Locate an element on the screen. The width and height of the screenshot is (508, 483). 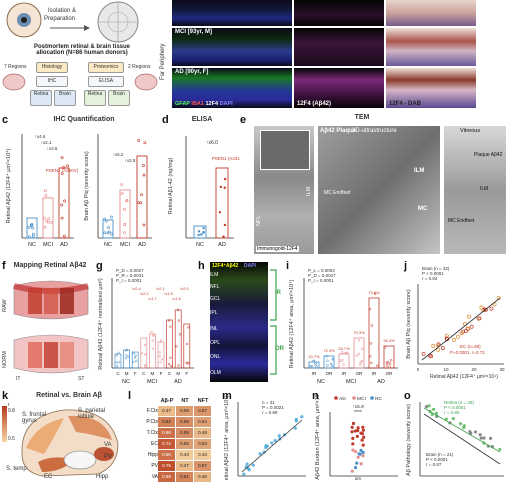
g-bar-M is located at coordinates (178, 339).